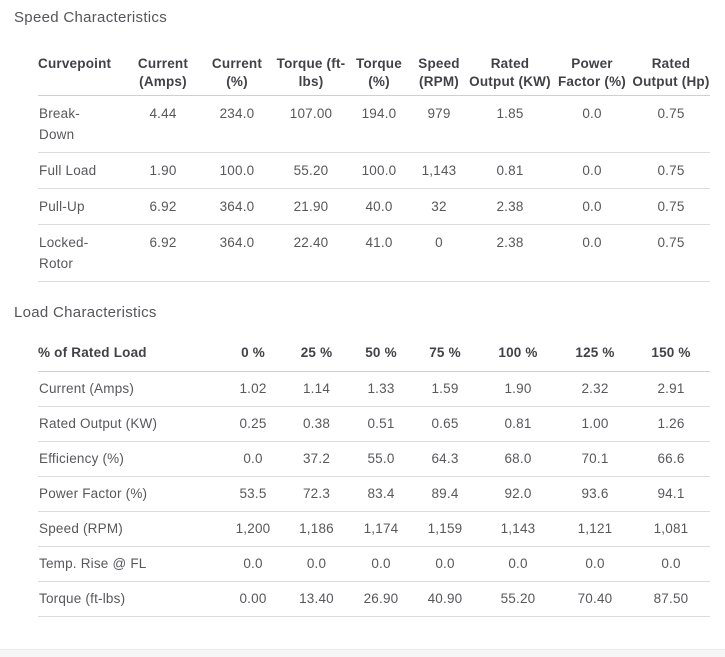 The image size is (725, 657). I want to click on value-cell: 93.6, so click(595, 493).